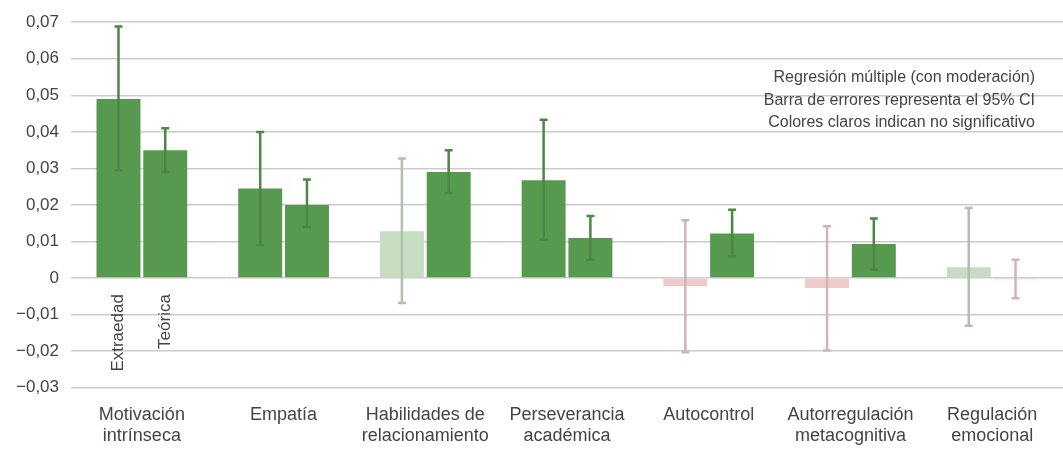 This screenshot has height=467, width=1063. Describe the element at coordinates (709, 413) in the screenshot. I see `x-tick-label: Autocontrol` at that location.